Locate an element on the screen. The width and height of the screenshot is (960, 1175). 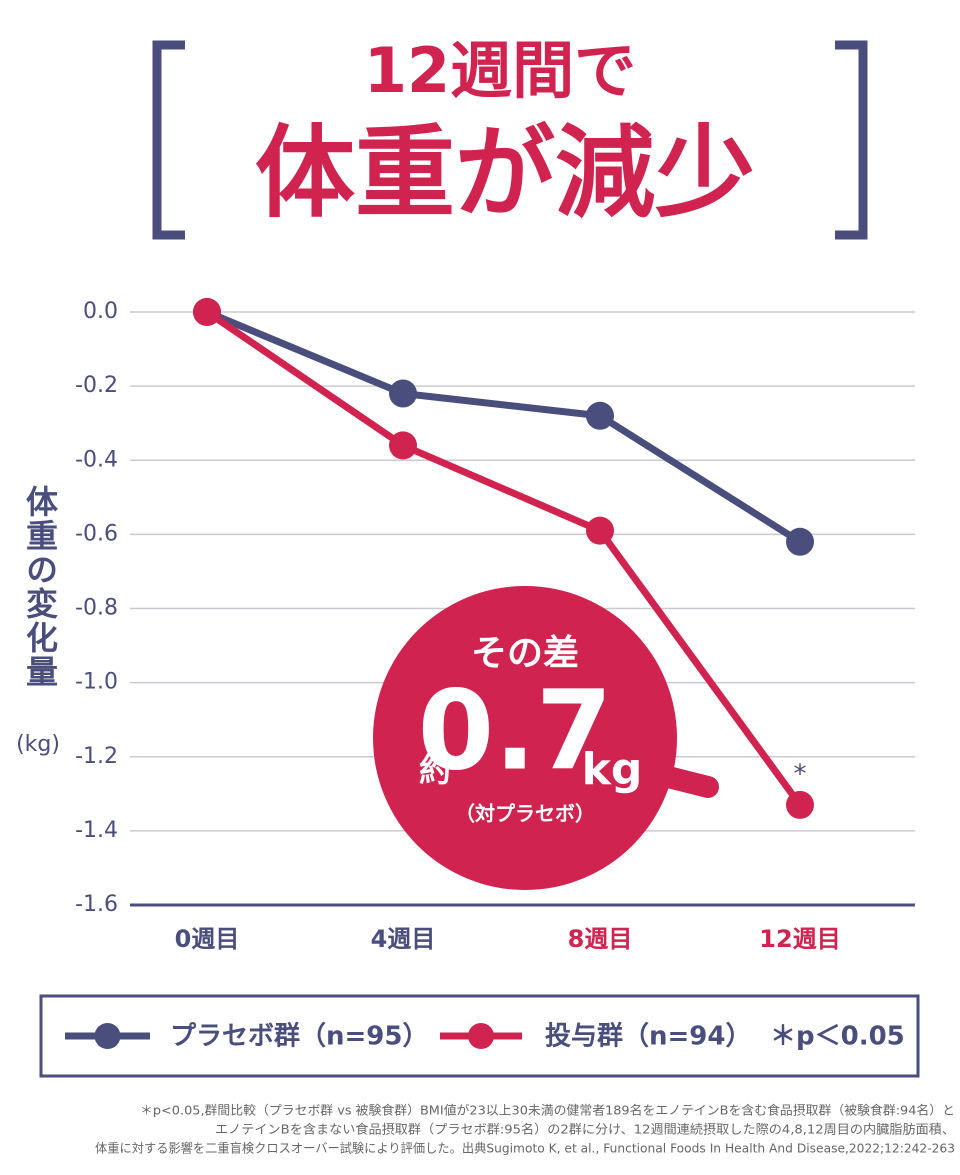
bracket-left is located at coordinates (168, 140).